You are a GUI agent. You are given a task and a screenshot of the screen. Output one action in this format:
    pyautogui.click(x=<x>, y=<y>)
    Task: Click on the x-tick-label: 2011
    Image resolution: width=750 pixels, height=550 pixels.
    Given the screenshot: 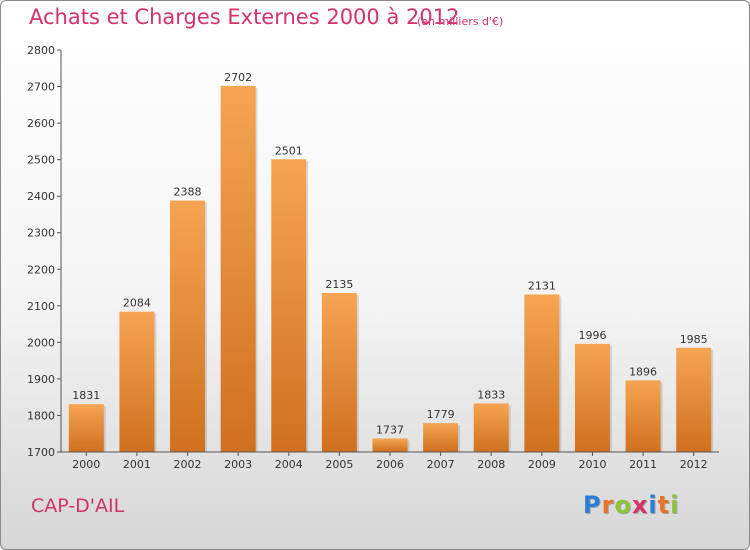 What is the action you would take?
    pyautogui.click(x=643, y=464)
    